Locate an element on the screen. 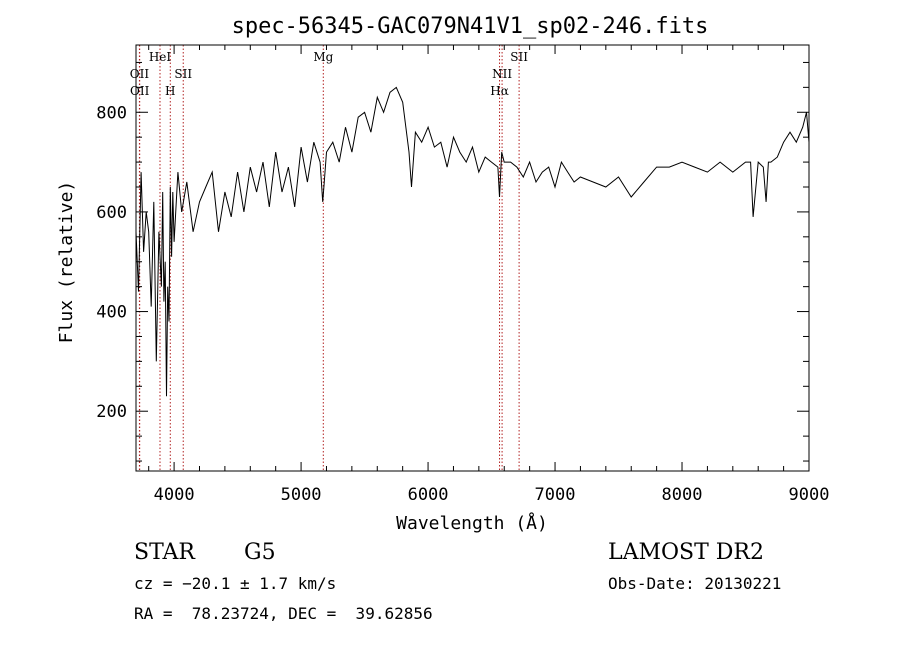 This screenshot has width=900, height=649. y-tick-label: 400 is located at coordinates (111, 313).